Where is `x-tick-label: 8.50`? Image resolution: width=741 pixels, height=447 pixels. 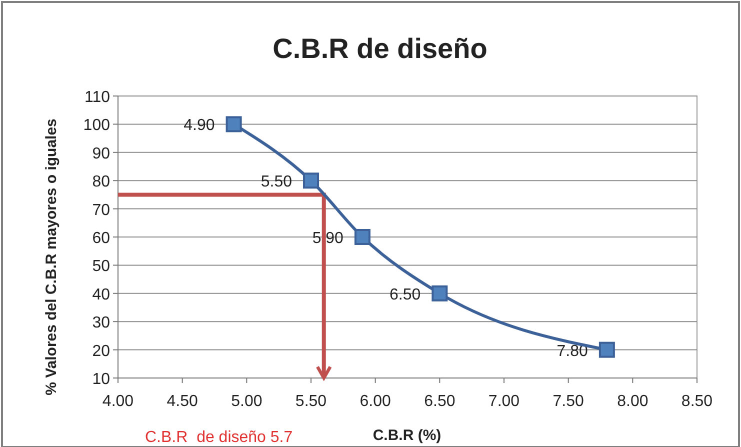 x-tick-label: 8.50 is located at coordinates (697, 401).